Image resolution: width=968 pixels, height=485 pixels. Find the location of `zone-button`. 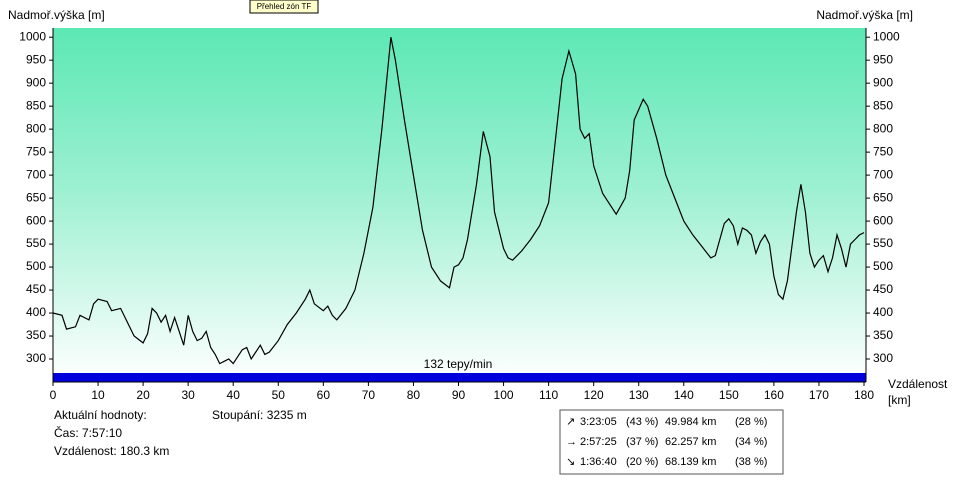

zone-button is located at coordinates (284, 7).